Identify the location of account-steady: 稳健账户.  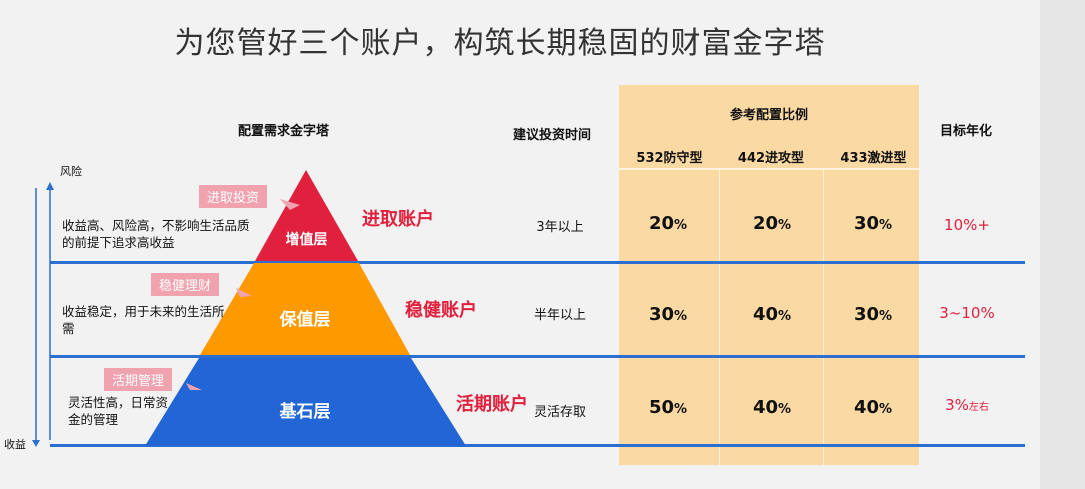
(441, 310).